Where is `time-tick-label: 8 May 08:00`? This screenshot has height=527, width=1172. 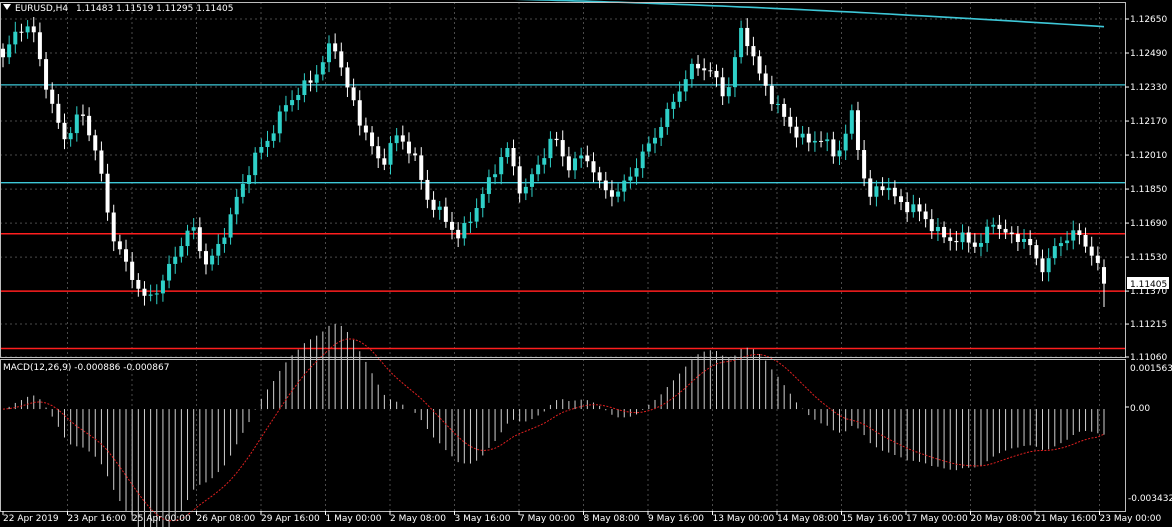 time-tick-label: 8 May 08:00 is located at coordinates (612, 519).